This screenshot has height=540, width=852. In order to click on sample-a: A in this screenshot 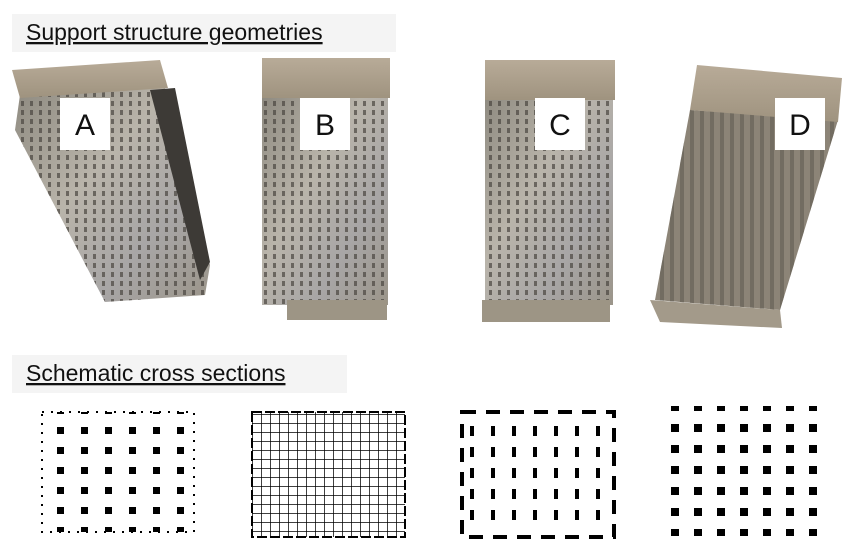, I will do `click(111, 181)`.